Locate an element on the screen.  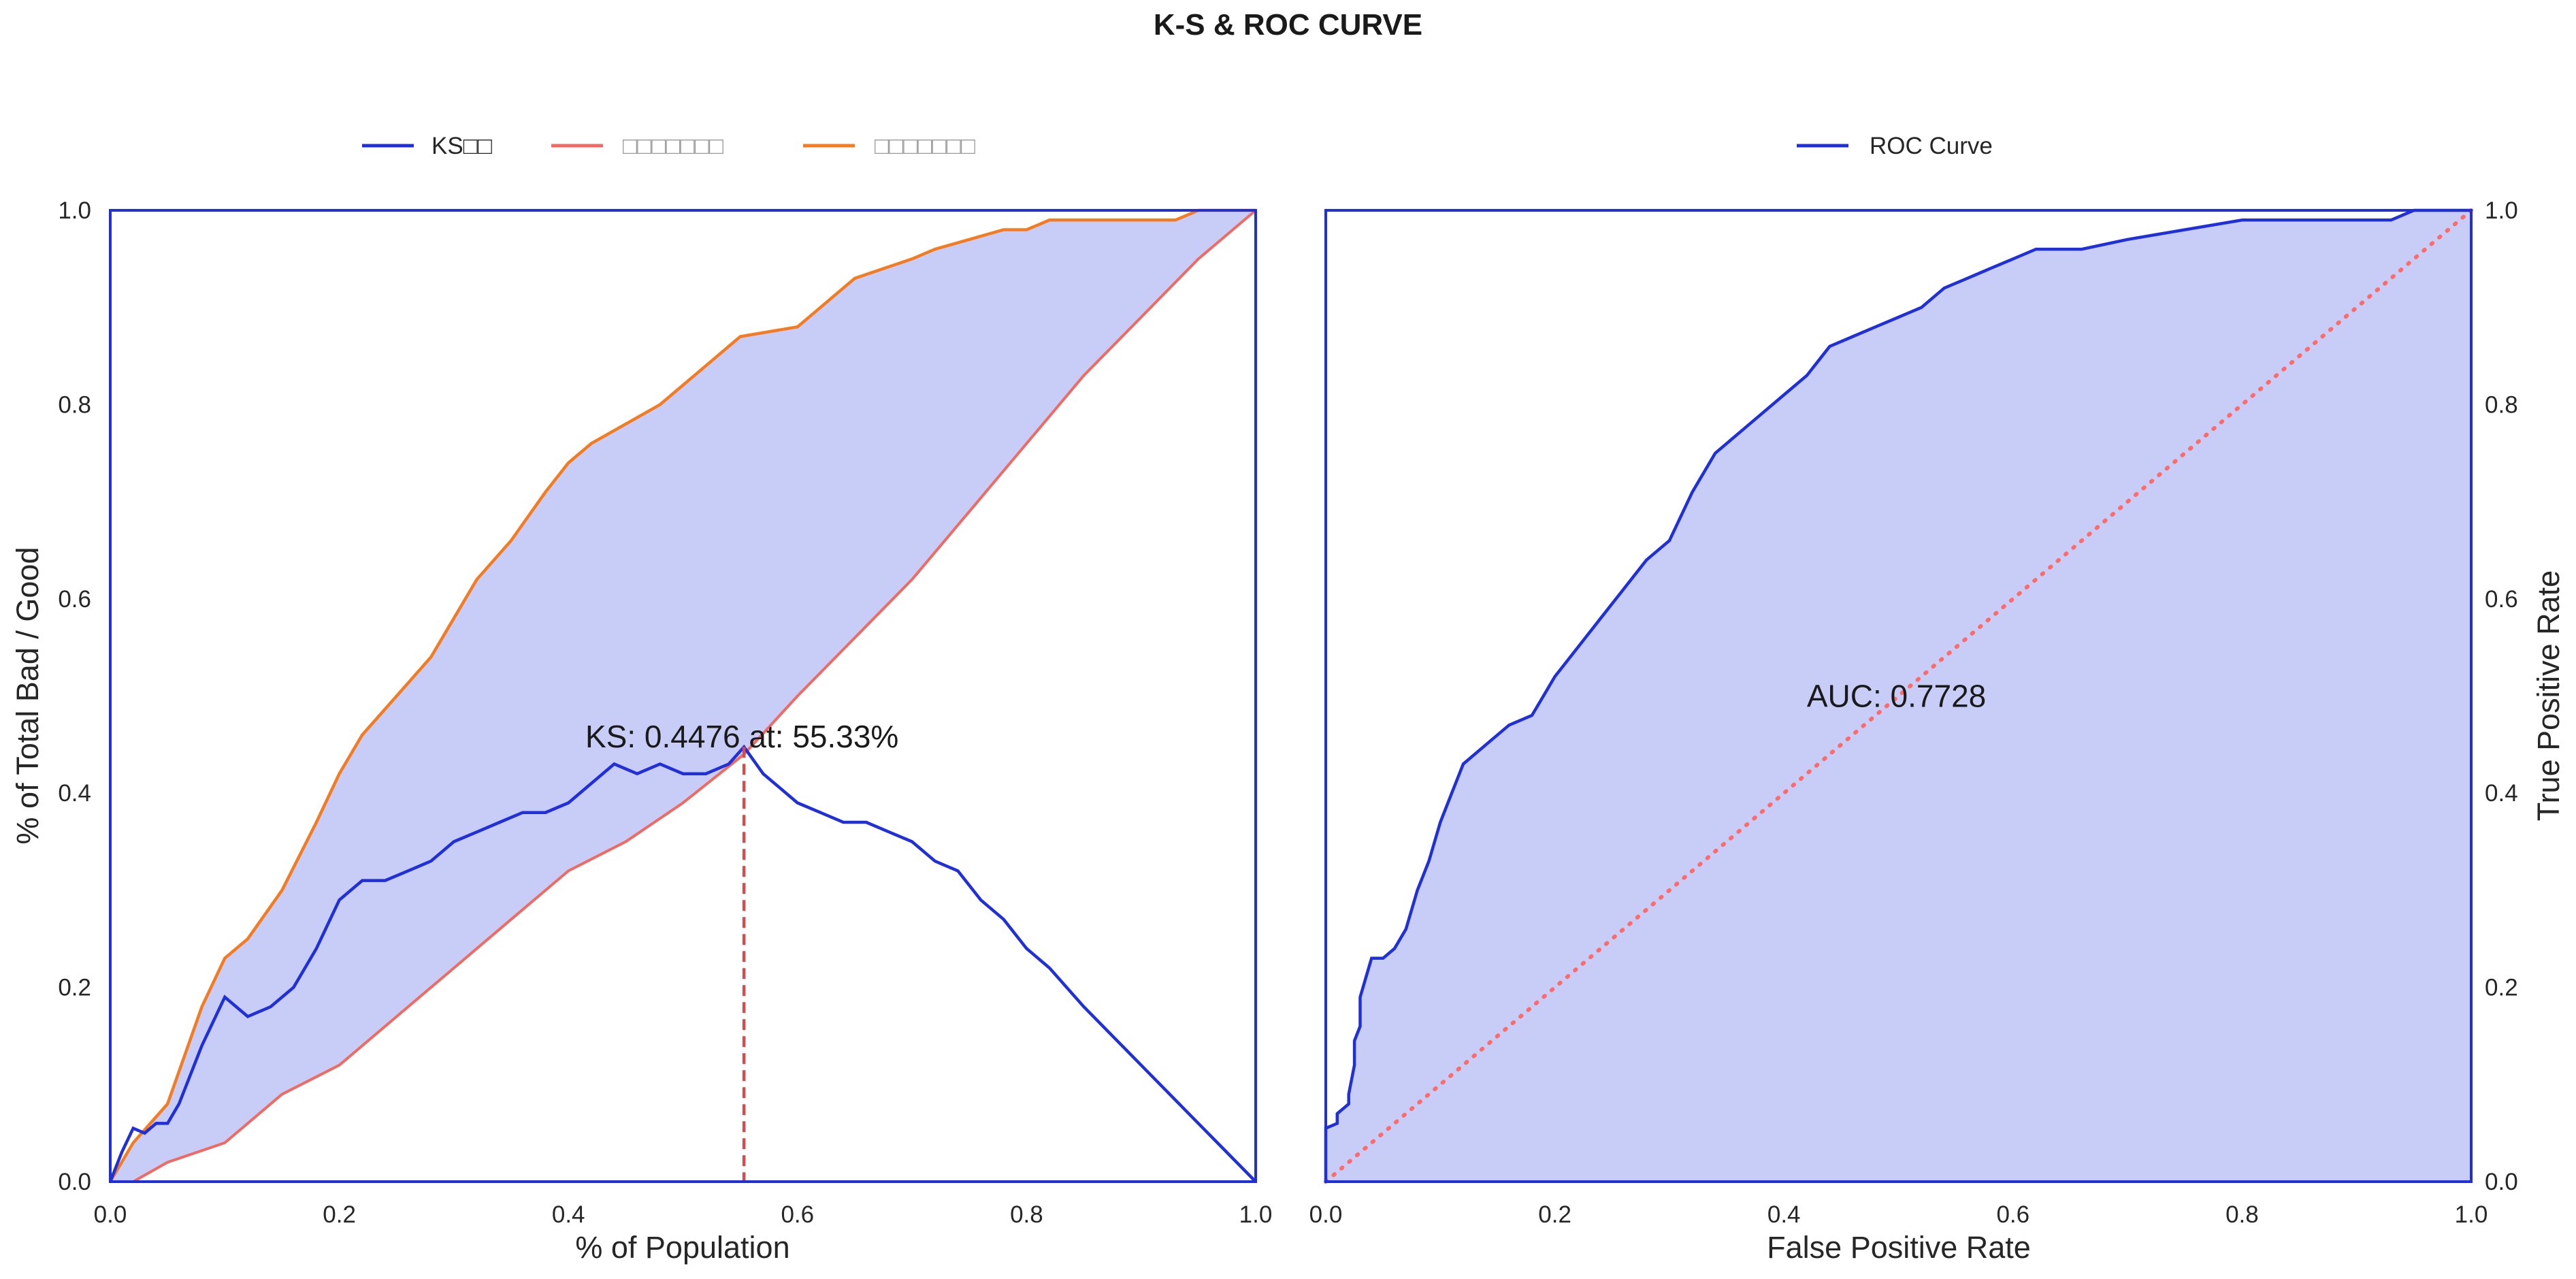
roc-x-ticks: 0.0 0.2 0.4 0.6 0.8 1.0 is located at coordinates (1898, 1214).